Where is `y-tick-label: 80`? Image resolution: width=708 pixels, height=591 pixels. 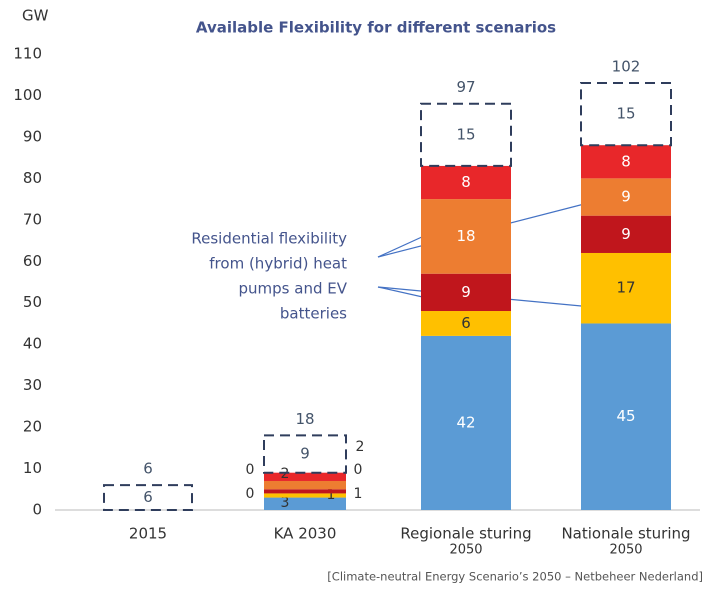 y-tick-label: 80 is located at coordinates (32, 178).